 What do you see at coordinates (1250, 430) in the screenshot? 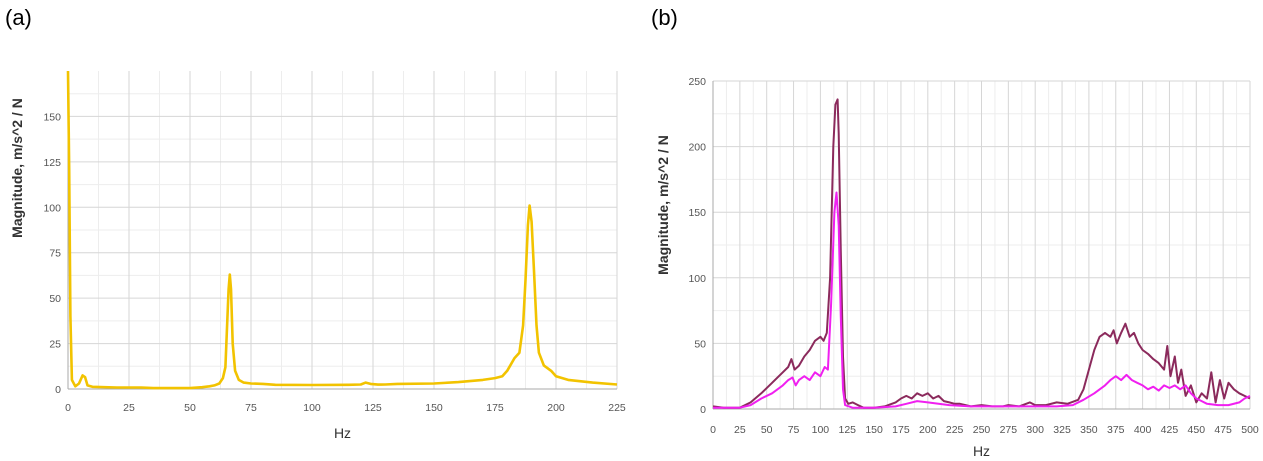
I see `chart-b-x-tick-label: 500` at bounding box center [1250, 430].